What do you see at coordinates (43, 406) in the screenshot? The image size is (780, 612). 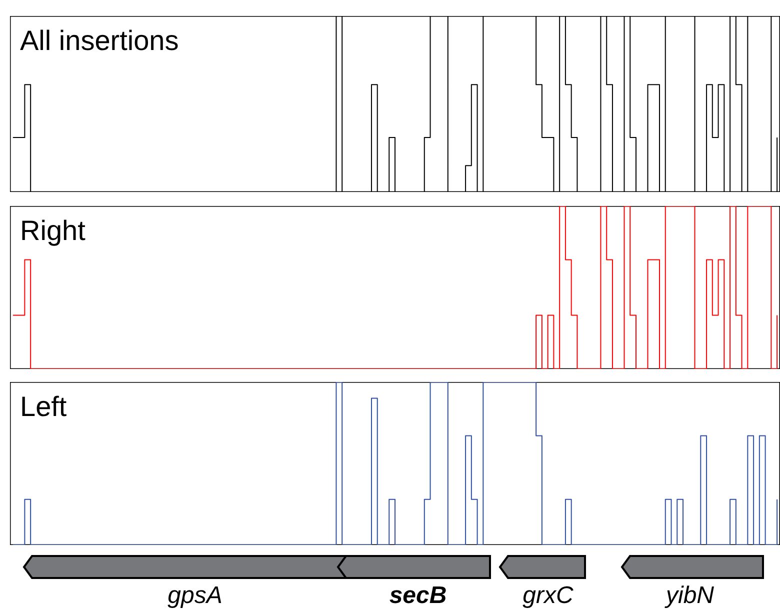 I see `text: Left` at bounding box center [43, 406].